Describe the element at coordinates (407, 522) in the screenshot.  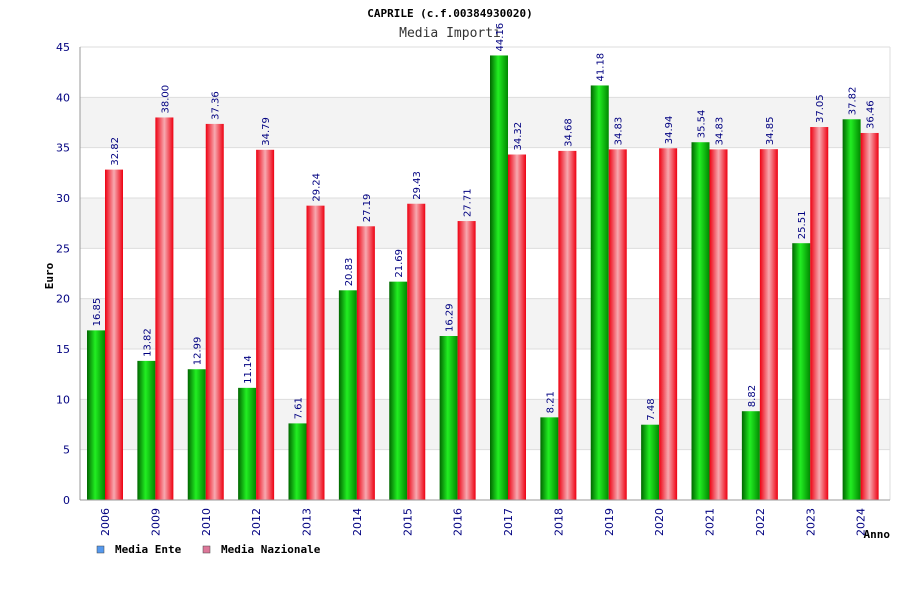
I see `x-tick-label-2015: 2015` at that location.